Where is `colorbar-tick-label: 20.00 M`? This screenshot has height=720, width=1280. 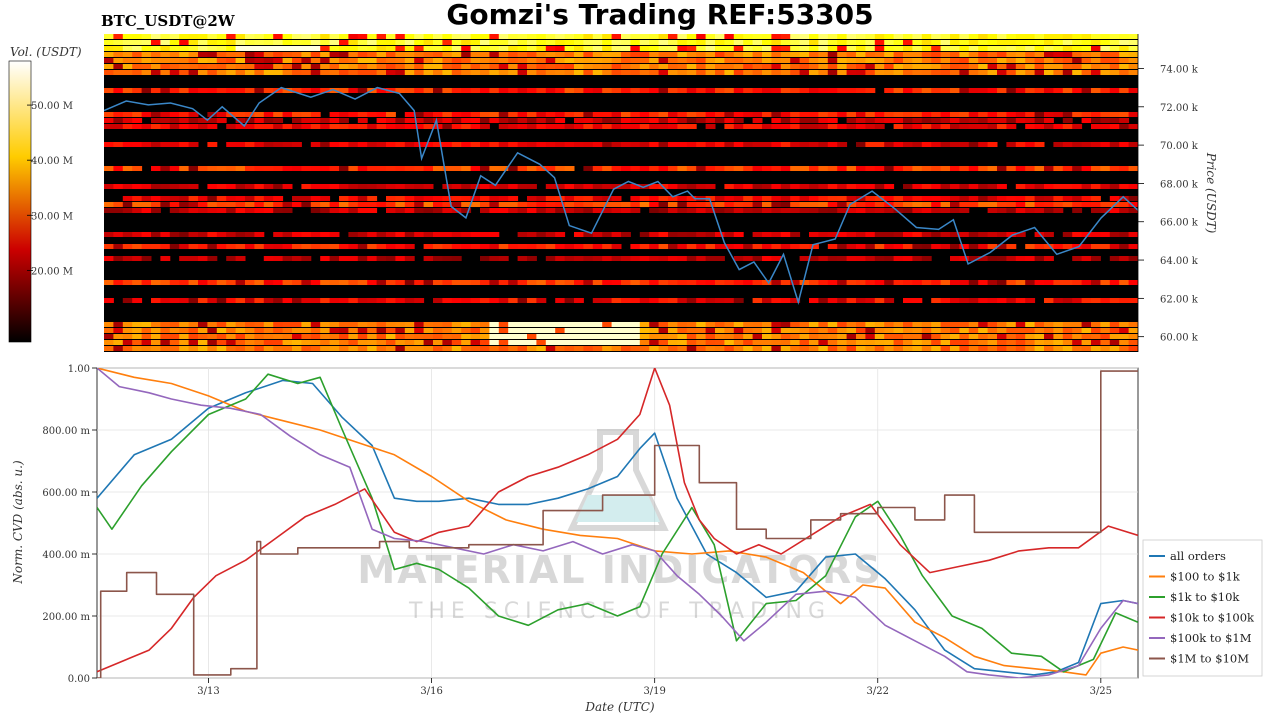
colorbar-tick-label: 20.00 M is located at coordinates (52, 271).